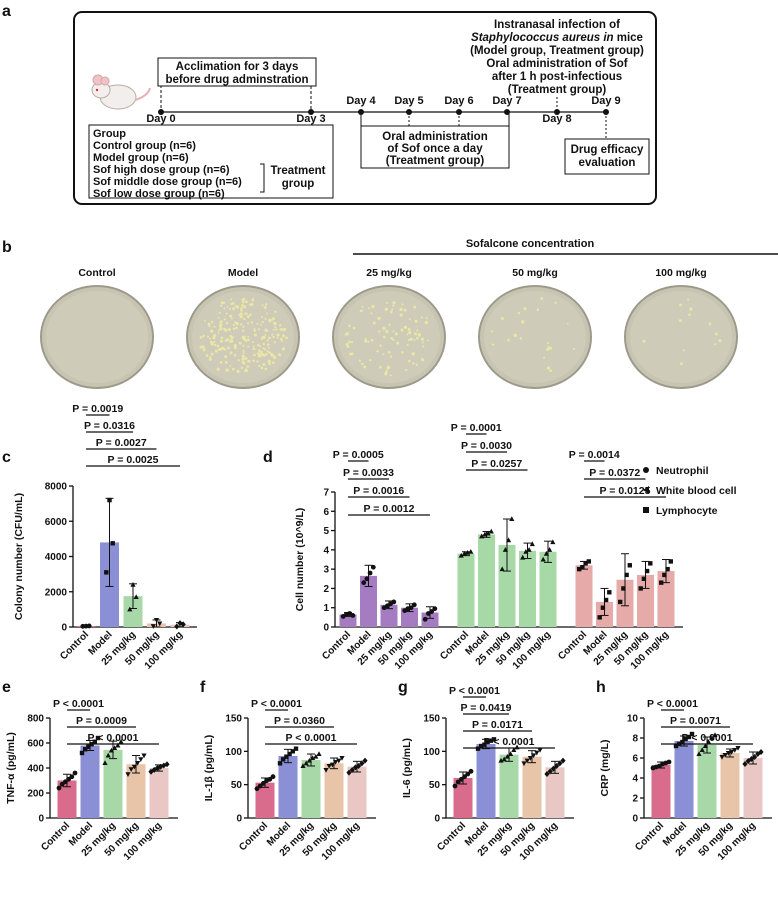 Image resolution: width=778 pixels, height=909 pixels. Describe the element at coordinates (326, 570) in the screenshot. I see `y-tick-label: 3` at that location.